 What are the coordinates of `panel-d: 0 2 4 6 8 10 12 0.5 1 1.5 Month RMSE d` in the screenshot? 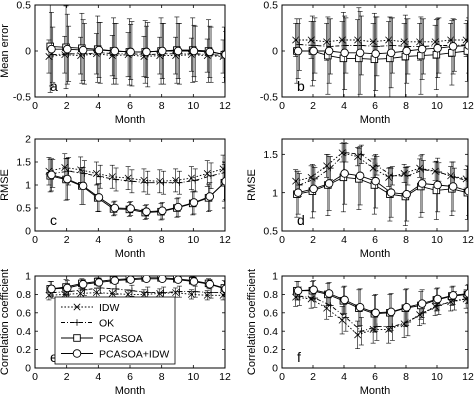 It's located at (360, 199).